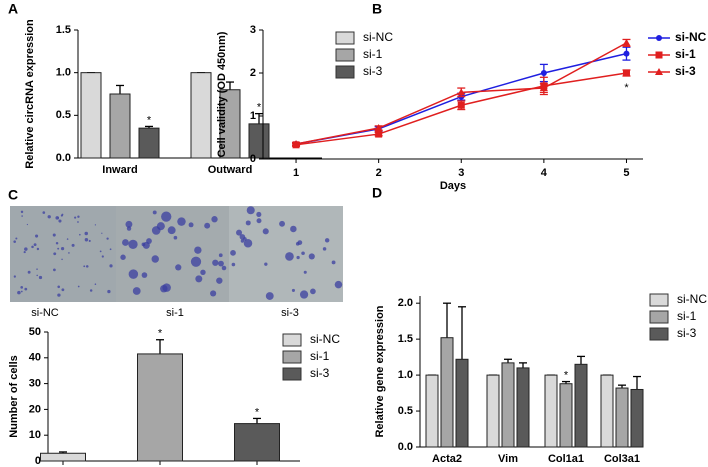 Image resolution: width=708 pixels, height=467 pixels. Describe the element at coordinates (119, 170) in the screenshot. I see `x-tick-label: Inward` at that location.